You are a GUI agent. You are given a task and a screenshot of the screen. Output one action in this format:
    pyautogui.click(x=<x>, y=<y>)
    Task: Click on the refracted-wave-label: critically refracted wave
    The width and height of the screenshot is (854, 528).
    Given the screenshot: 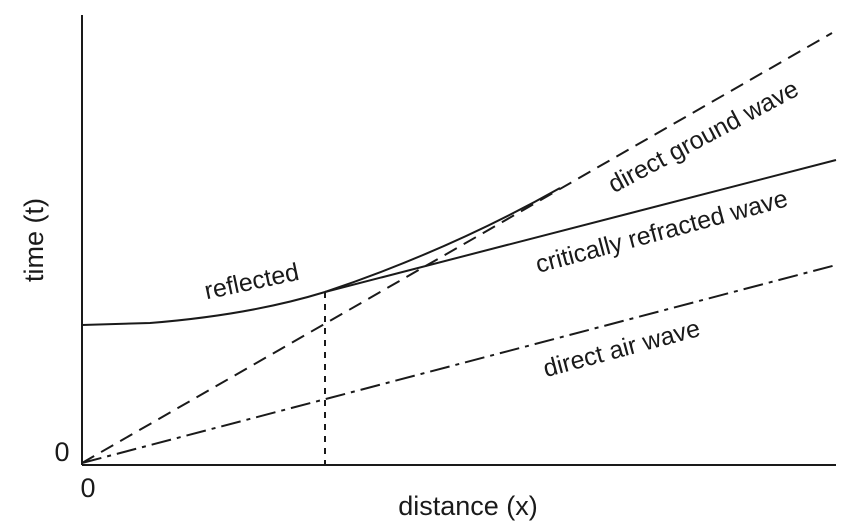 What is the action you would take?
    pyautogui.click(x=662, y=232)
    